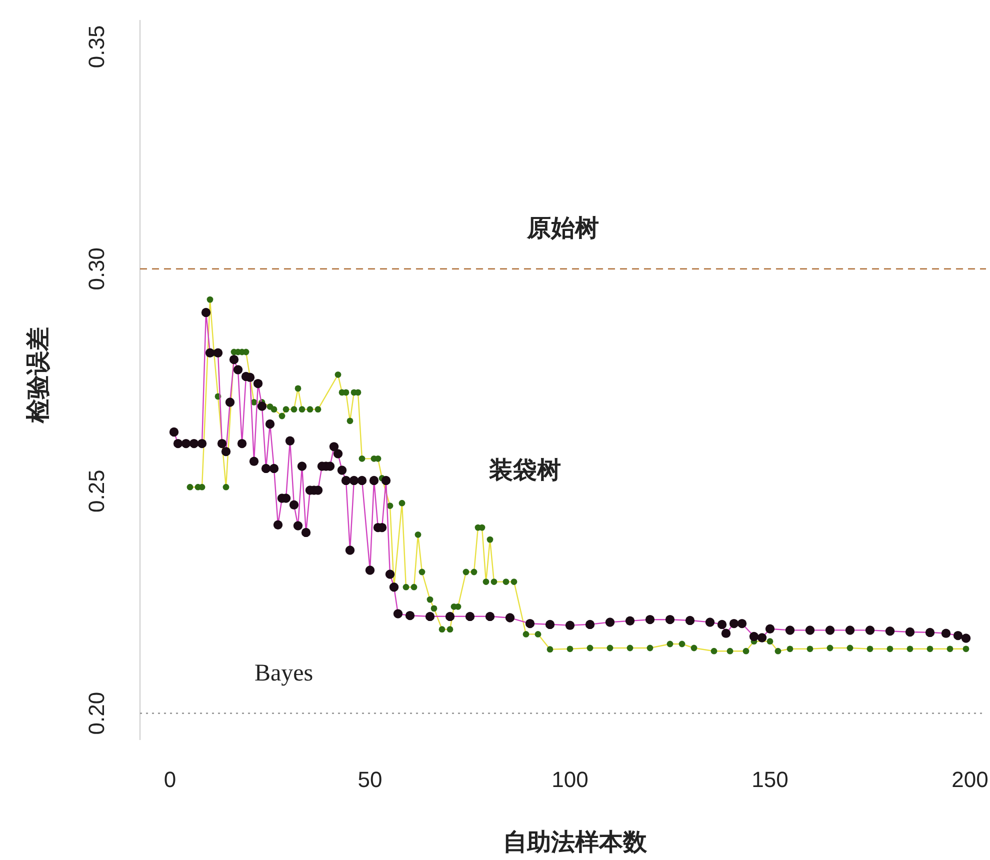 The image size is (990, 860). I want to click on annotation: 装袋树, so click(524, 470).